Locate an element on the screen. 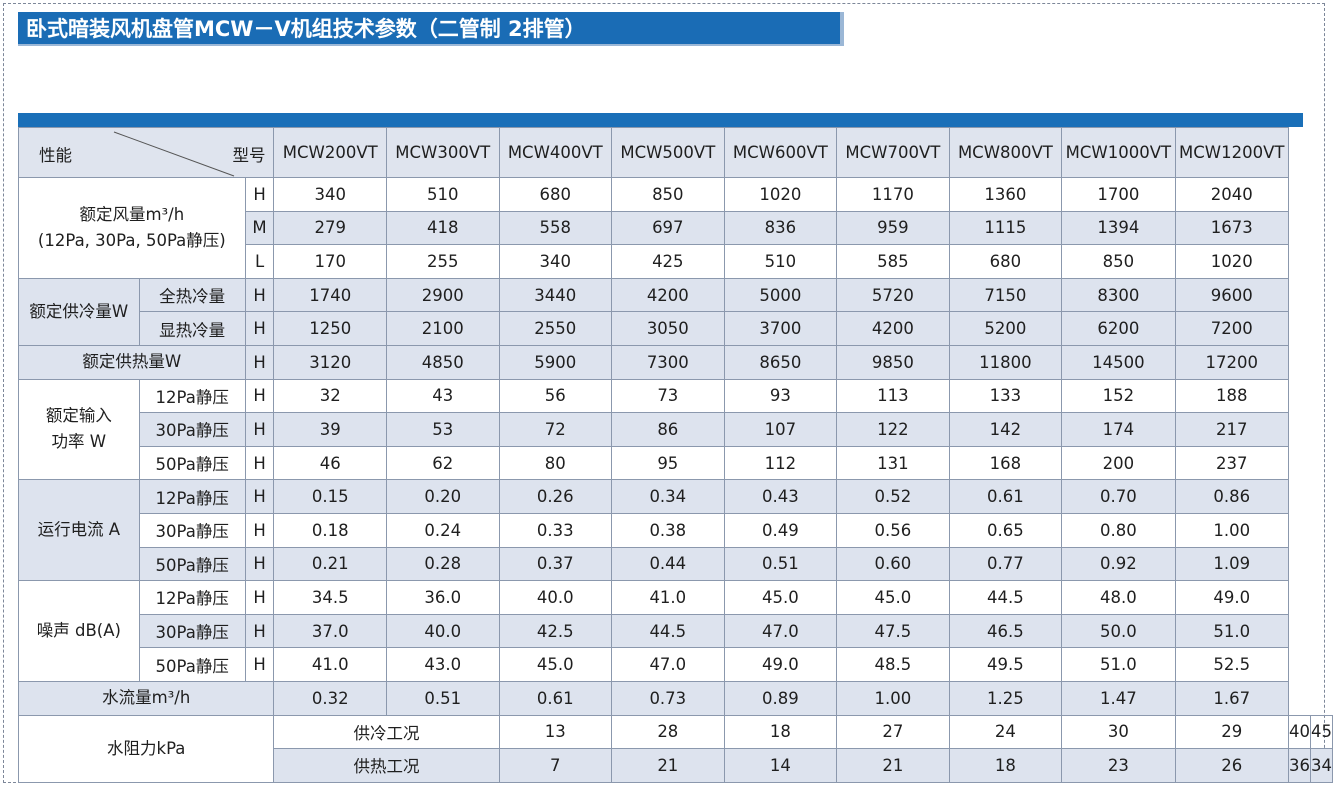 This screenshot has height=792, width=1333. sub-label: 全热冷量 is located at coordinates (192, 295).